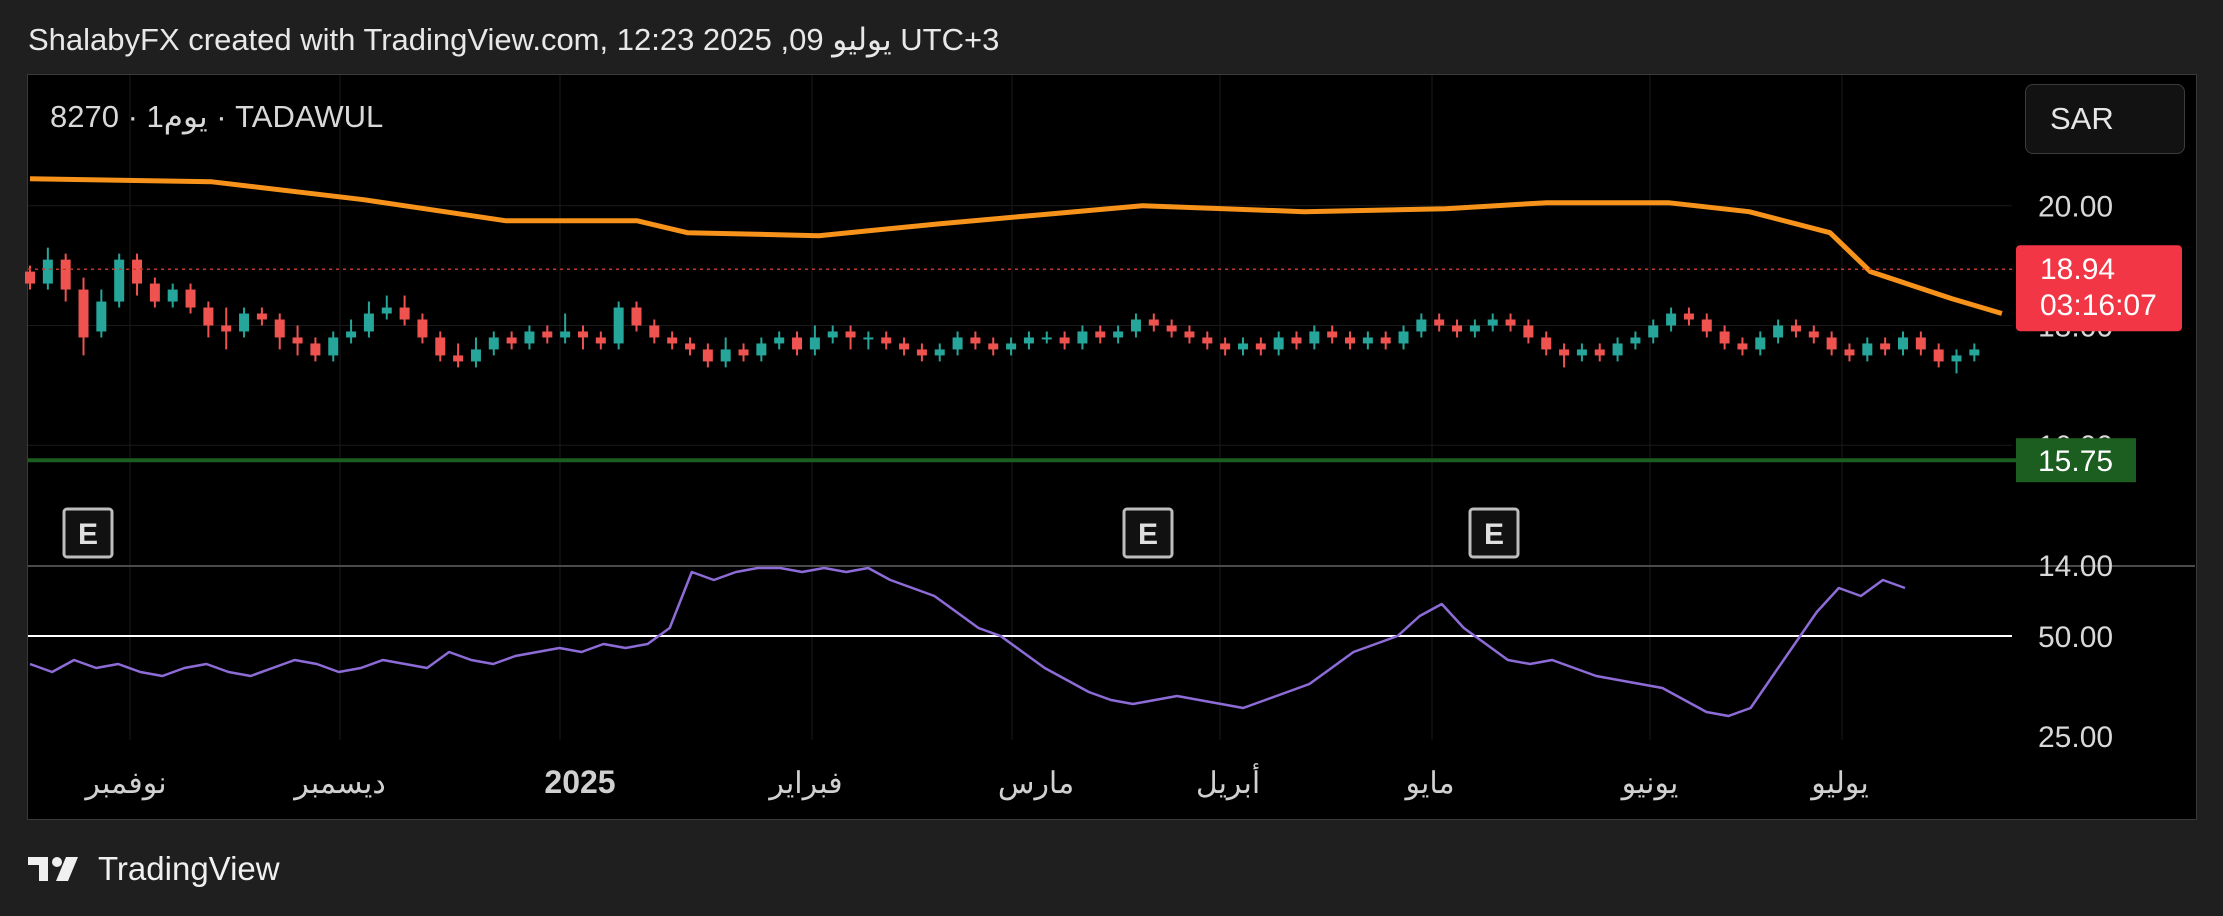 This screenshot has width=2223, height=916. What do you see at coordinates (88, 533) in the screenshot?
I see `earnings-marker-0: E` at bounding box center [88, 533].